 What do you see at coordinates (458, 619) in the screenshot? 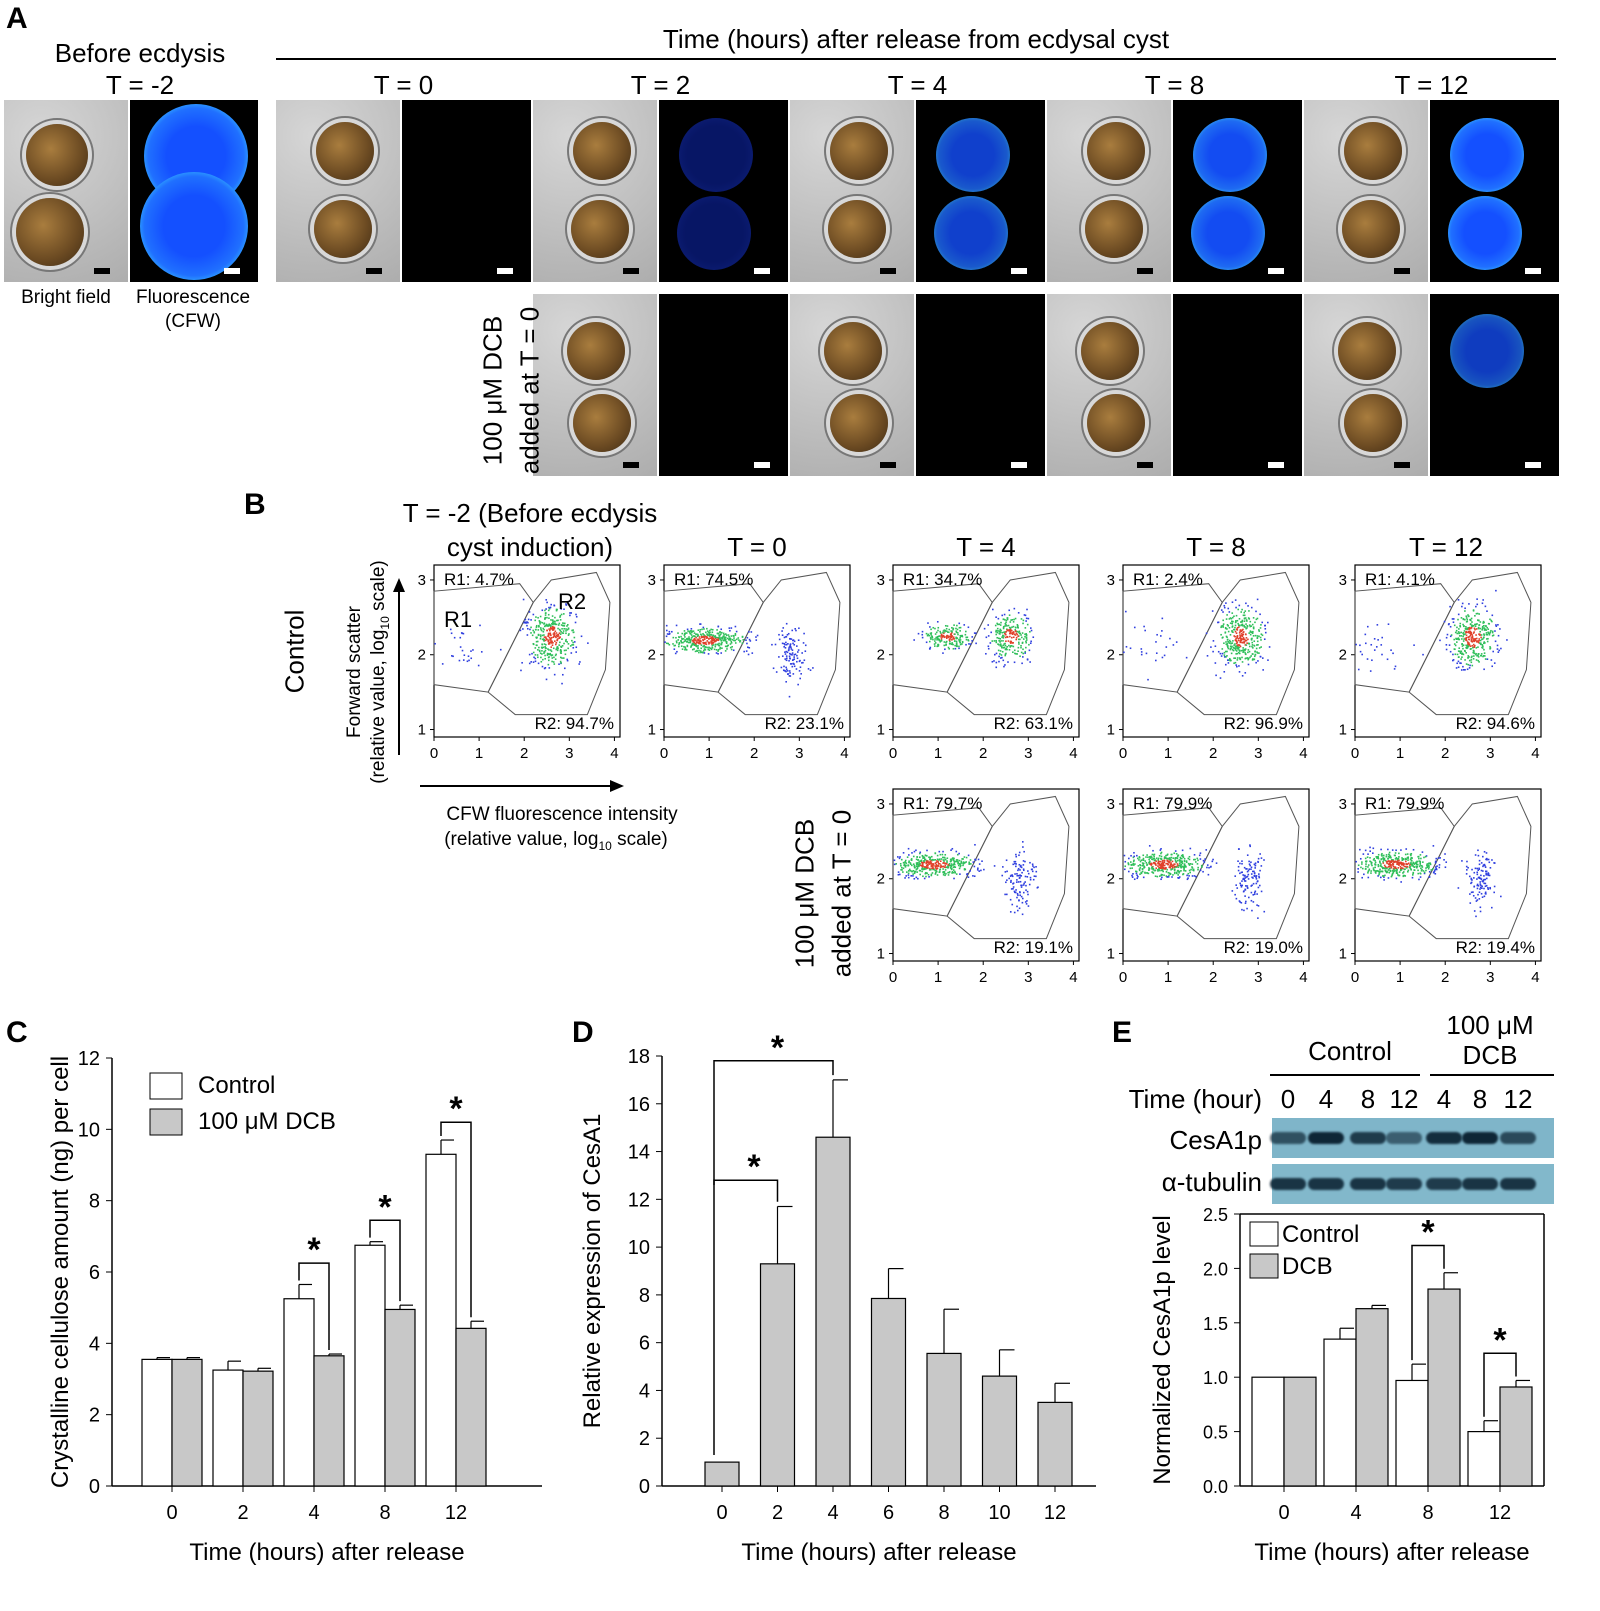
I see `gate-r1-label: R1` at bounding box center [458, 619].